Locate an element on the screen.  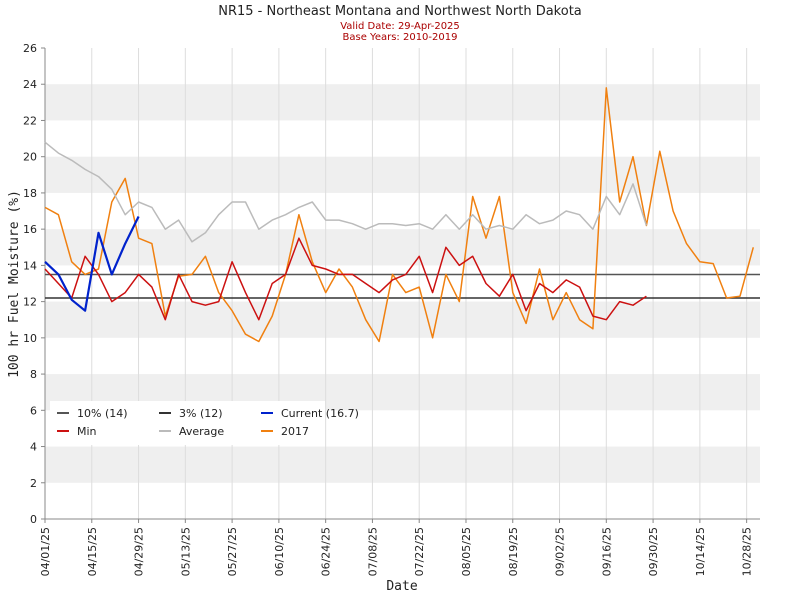
y-tick-label: 16 is located at coordinates (30, 229).